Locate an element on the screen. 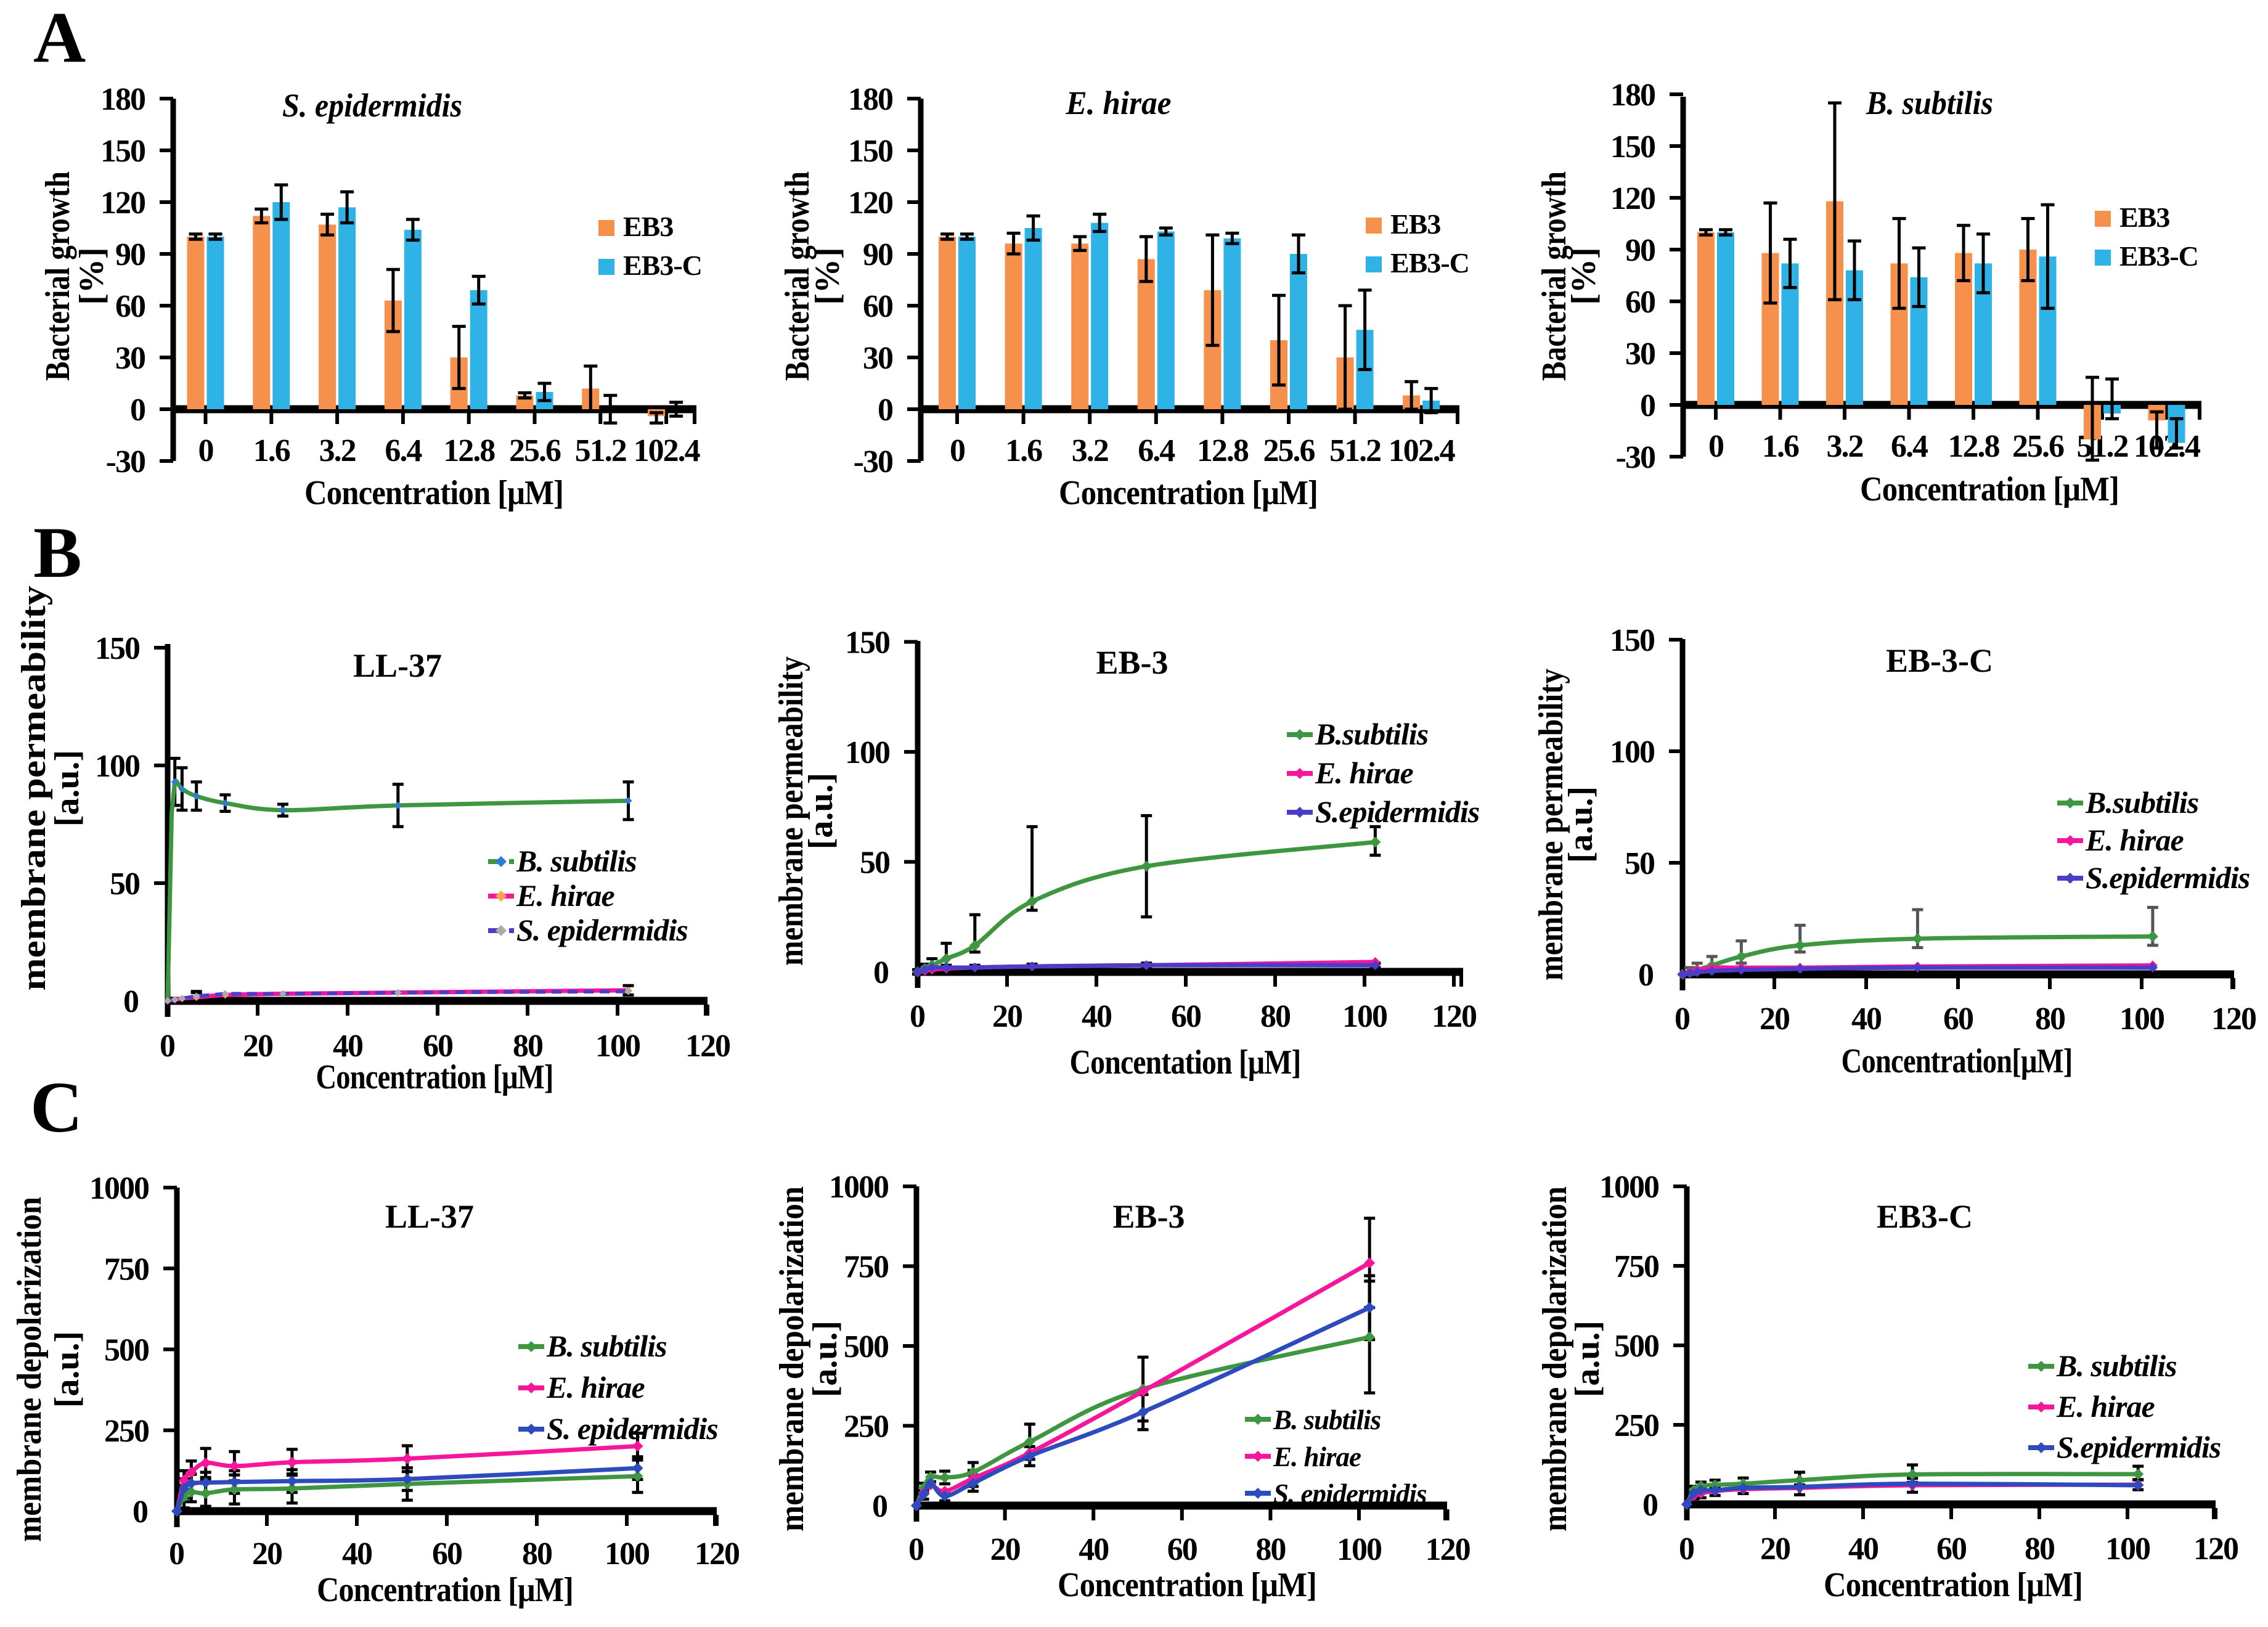 The width and height of the screenshot is (2268, 1627). svg-text: 30 is located at coordinates (1640, 354).